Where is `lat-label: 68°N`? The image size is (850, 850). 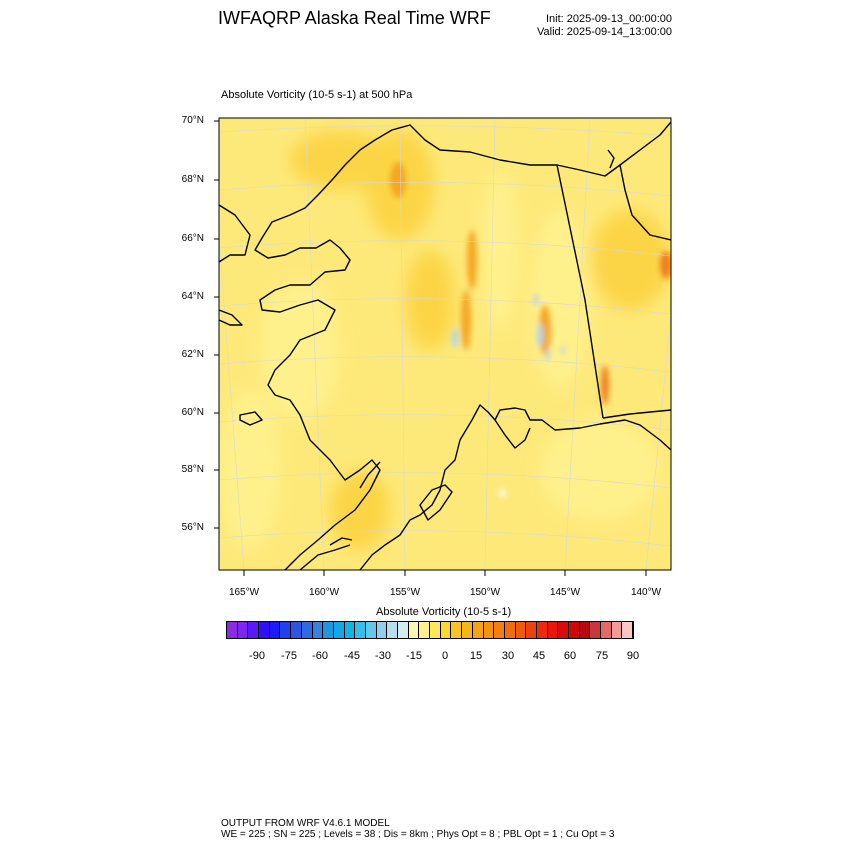 lat-label: 68°N is located at coordinates (192, 179).